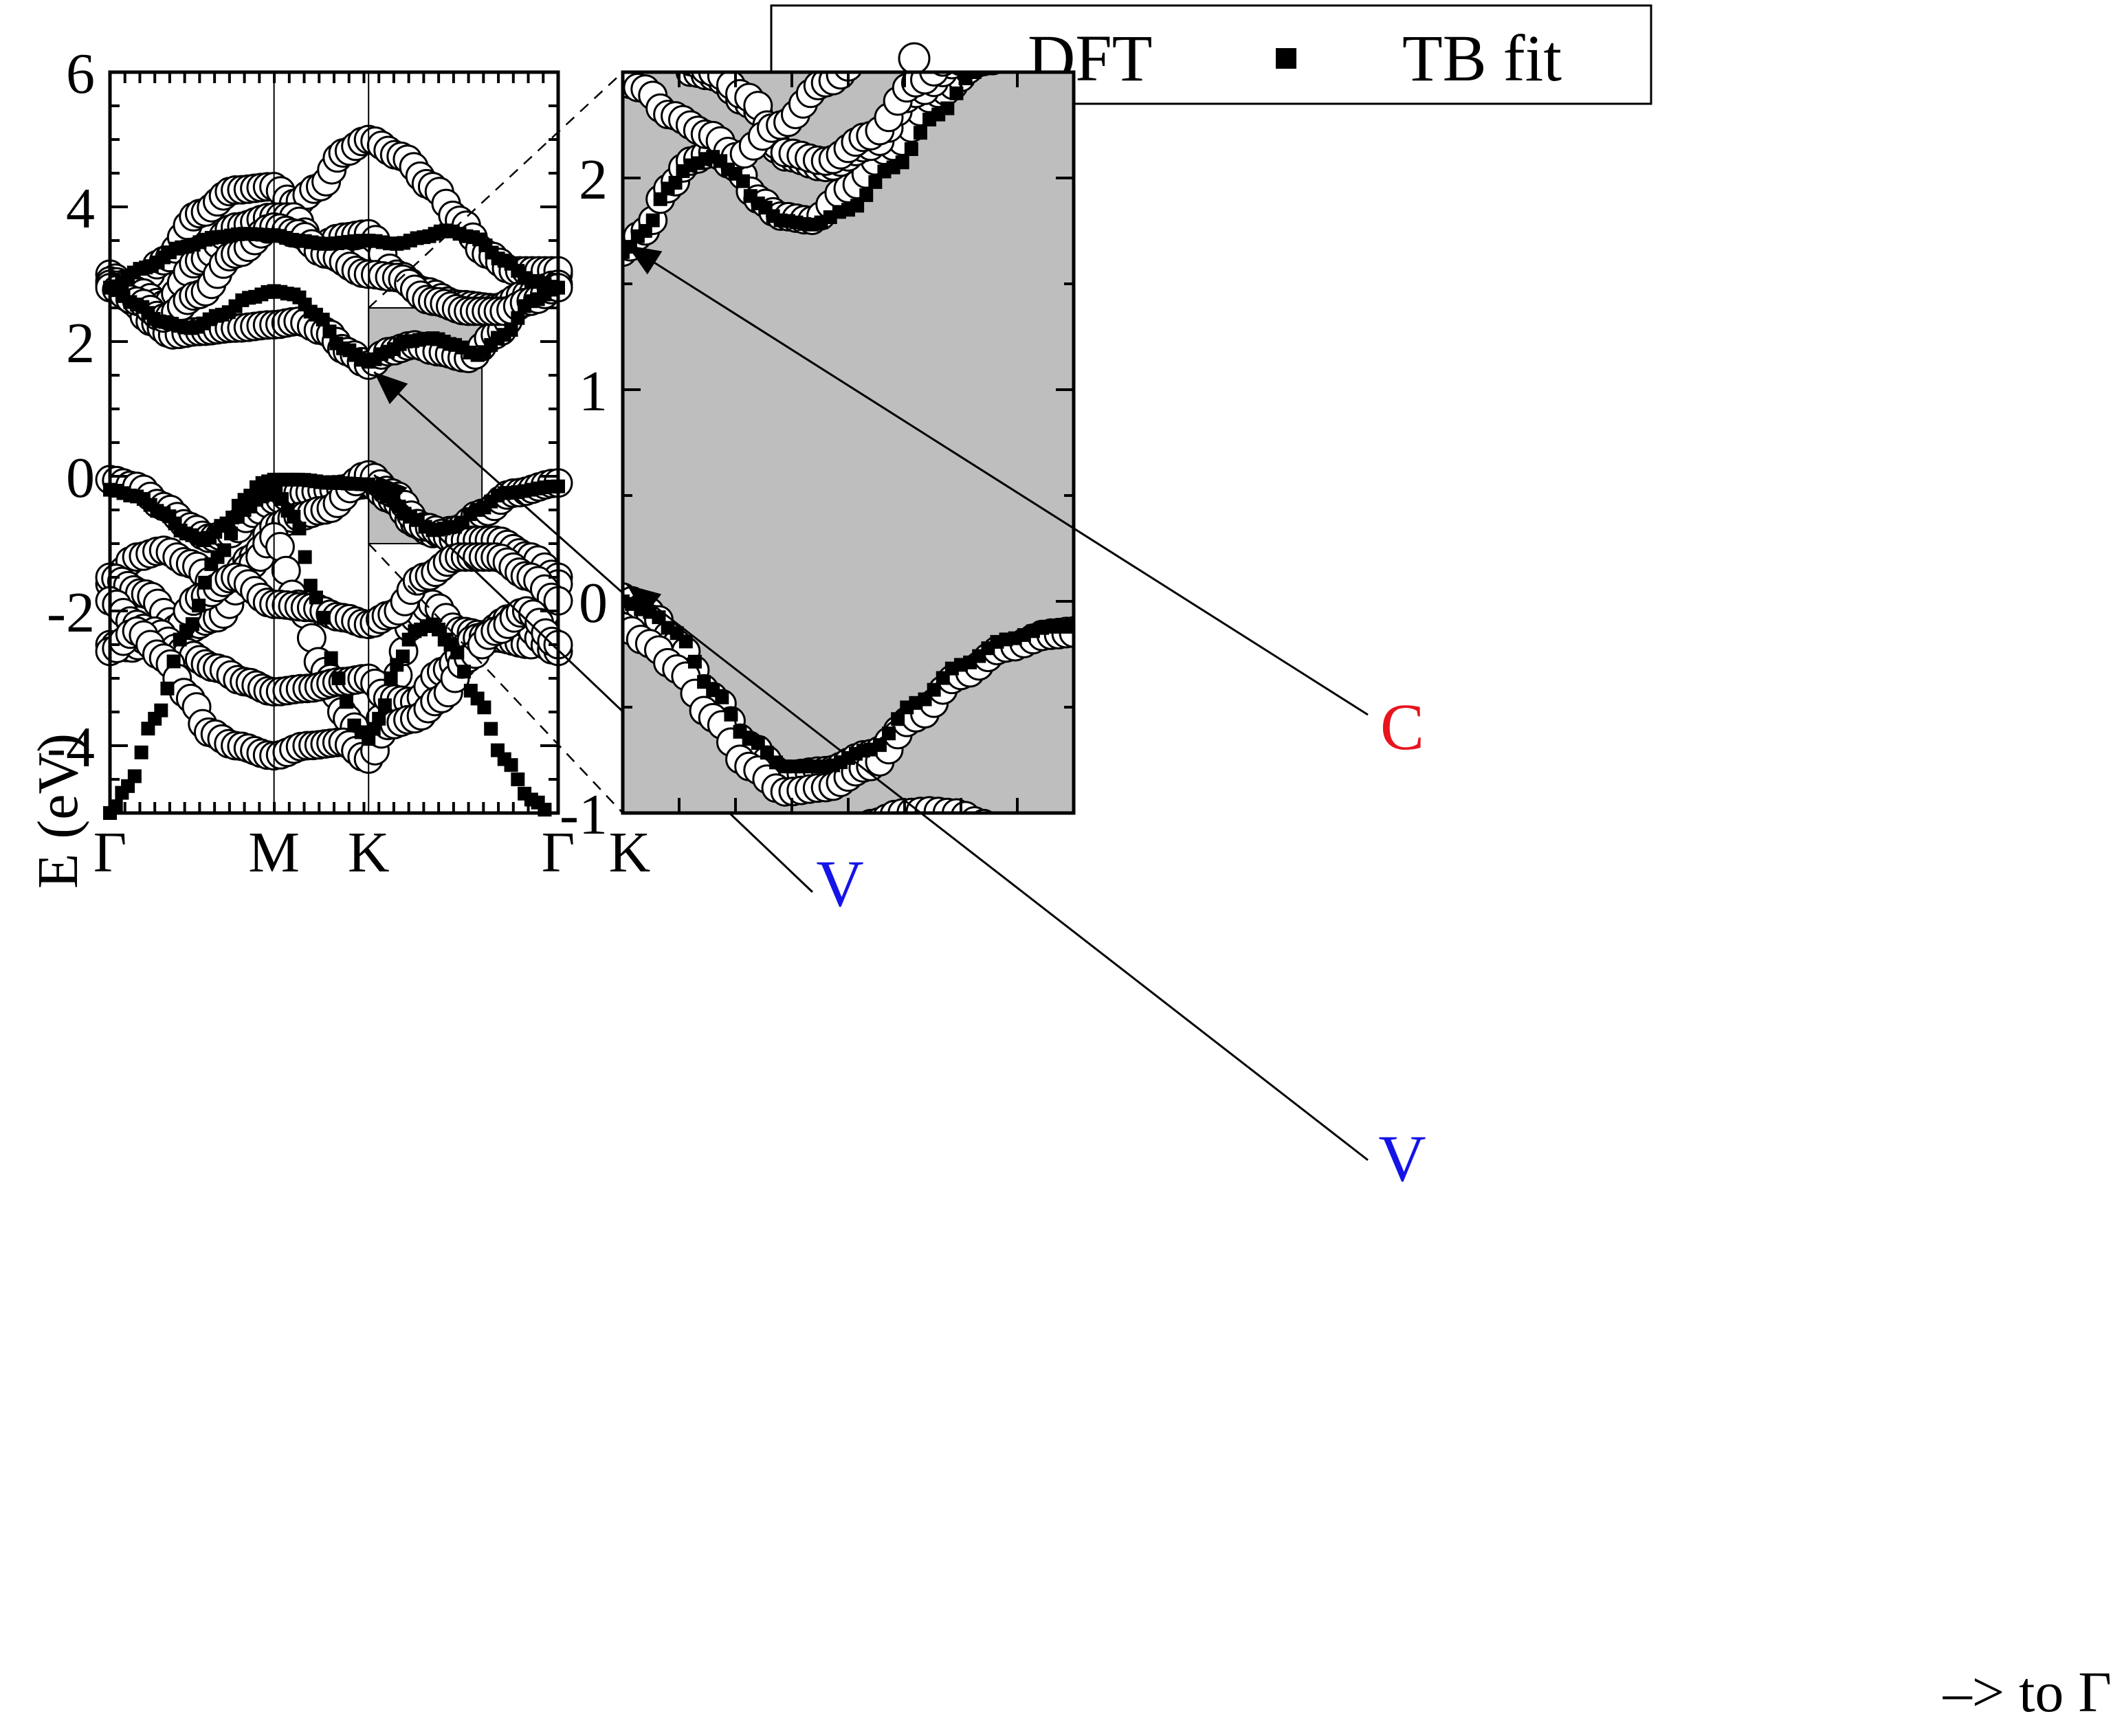 The height and width of the screenshot is (1736, 2124). What do you see at coordinates (584, 497) in the screenshot?
I see `right-y-tick-labels: -1 0 1 2` at bounding box center [584, 497].